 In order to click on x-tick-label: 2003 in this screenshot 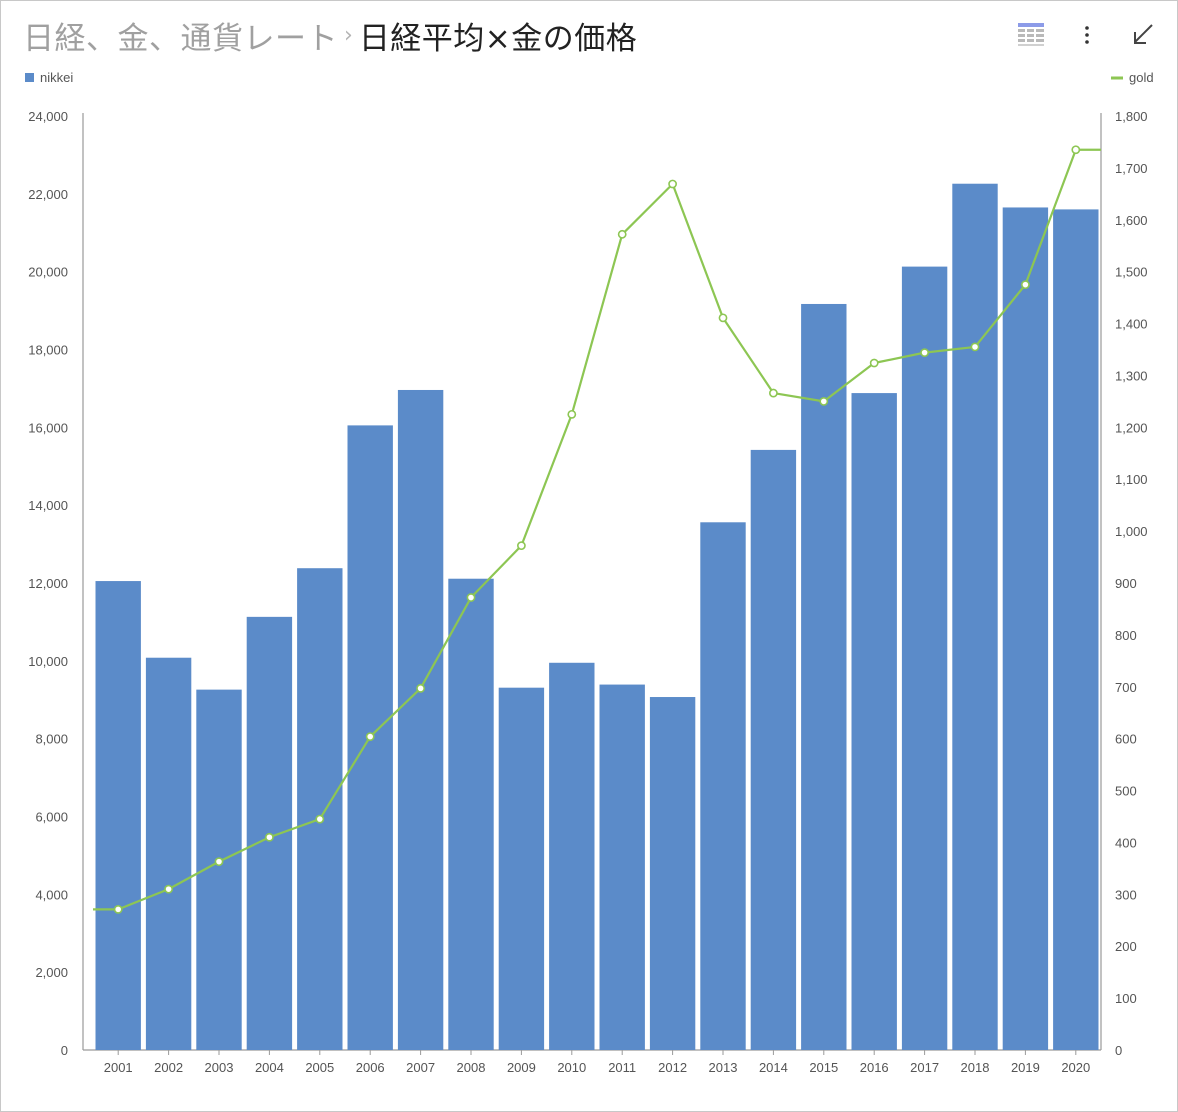, I will do `click(219, 1067)`.